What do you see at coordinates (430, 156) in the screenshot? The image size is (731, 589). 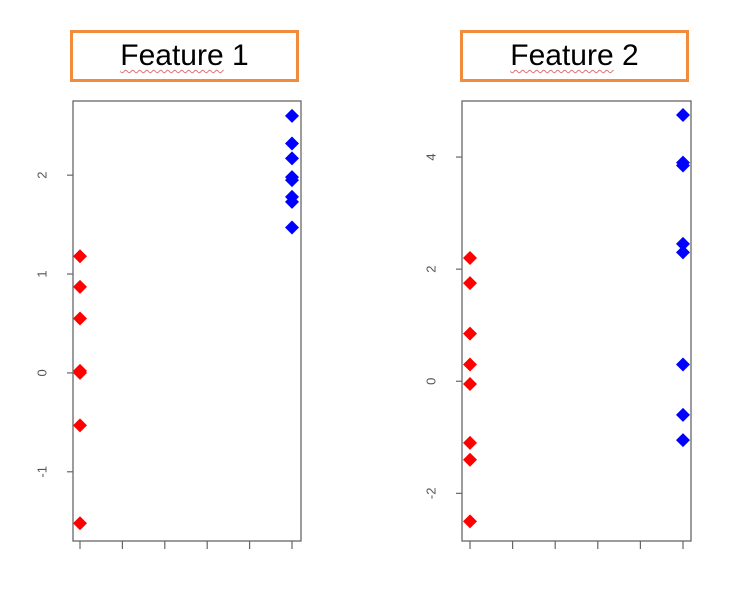 I see `feature-2-ytick-label-3: 4` at bounding box center [430, 156].